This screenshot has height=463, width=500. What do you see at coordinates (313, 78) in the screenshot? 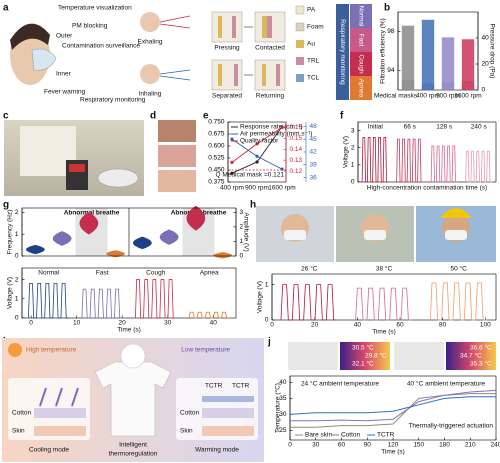
I see `layer-label: TCL` at bounding box center [313, 78].